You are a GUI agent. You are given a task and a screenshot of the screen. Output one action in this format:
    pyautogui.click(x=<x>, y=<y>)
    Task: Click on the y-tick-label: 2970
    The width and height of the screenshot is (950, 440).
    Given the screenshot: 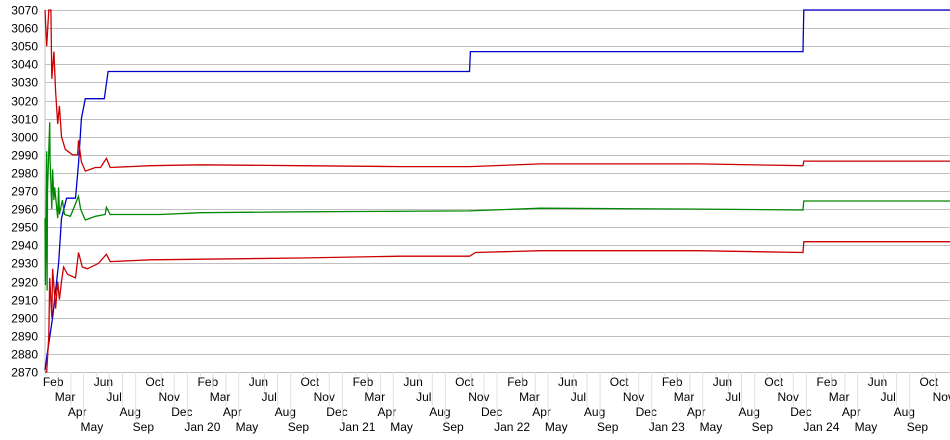 What is the action you would take?
    pyautogui.click(x=24, y=192)
    